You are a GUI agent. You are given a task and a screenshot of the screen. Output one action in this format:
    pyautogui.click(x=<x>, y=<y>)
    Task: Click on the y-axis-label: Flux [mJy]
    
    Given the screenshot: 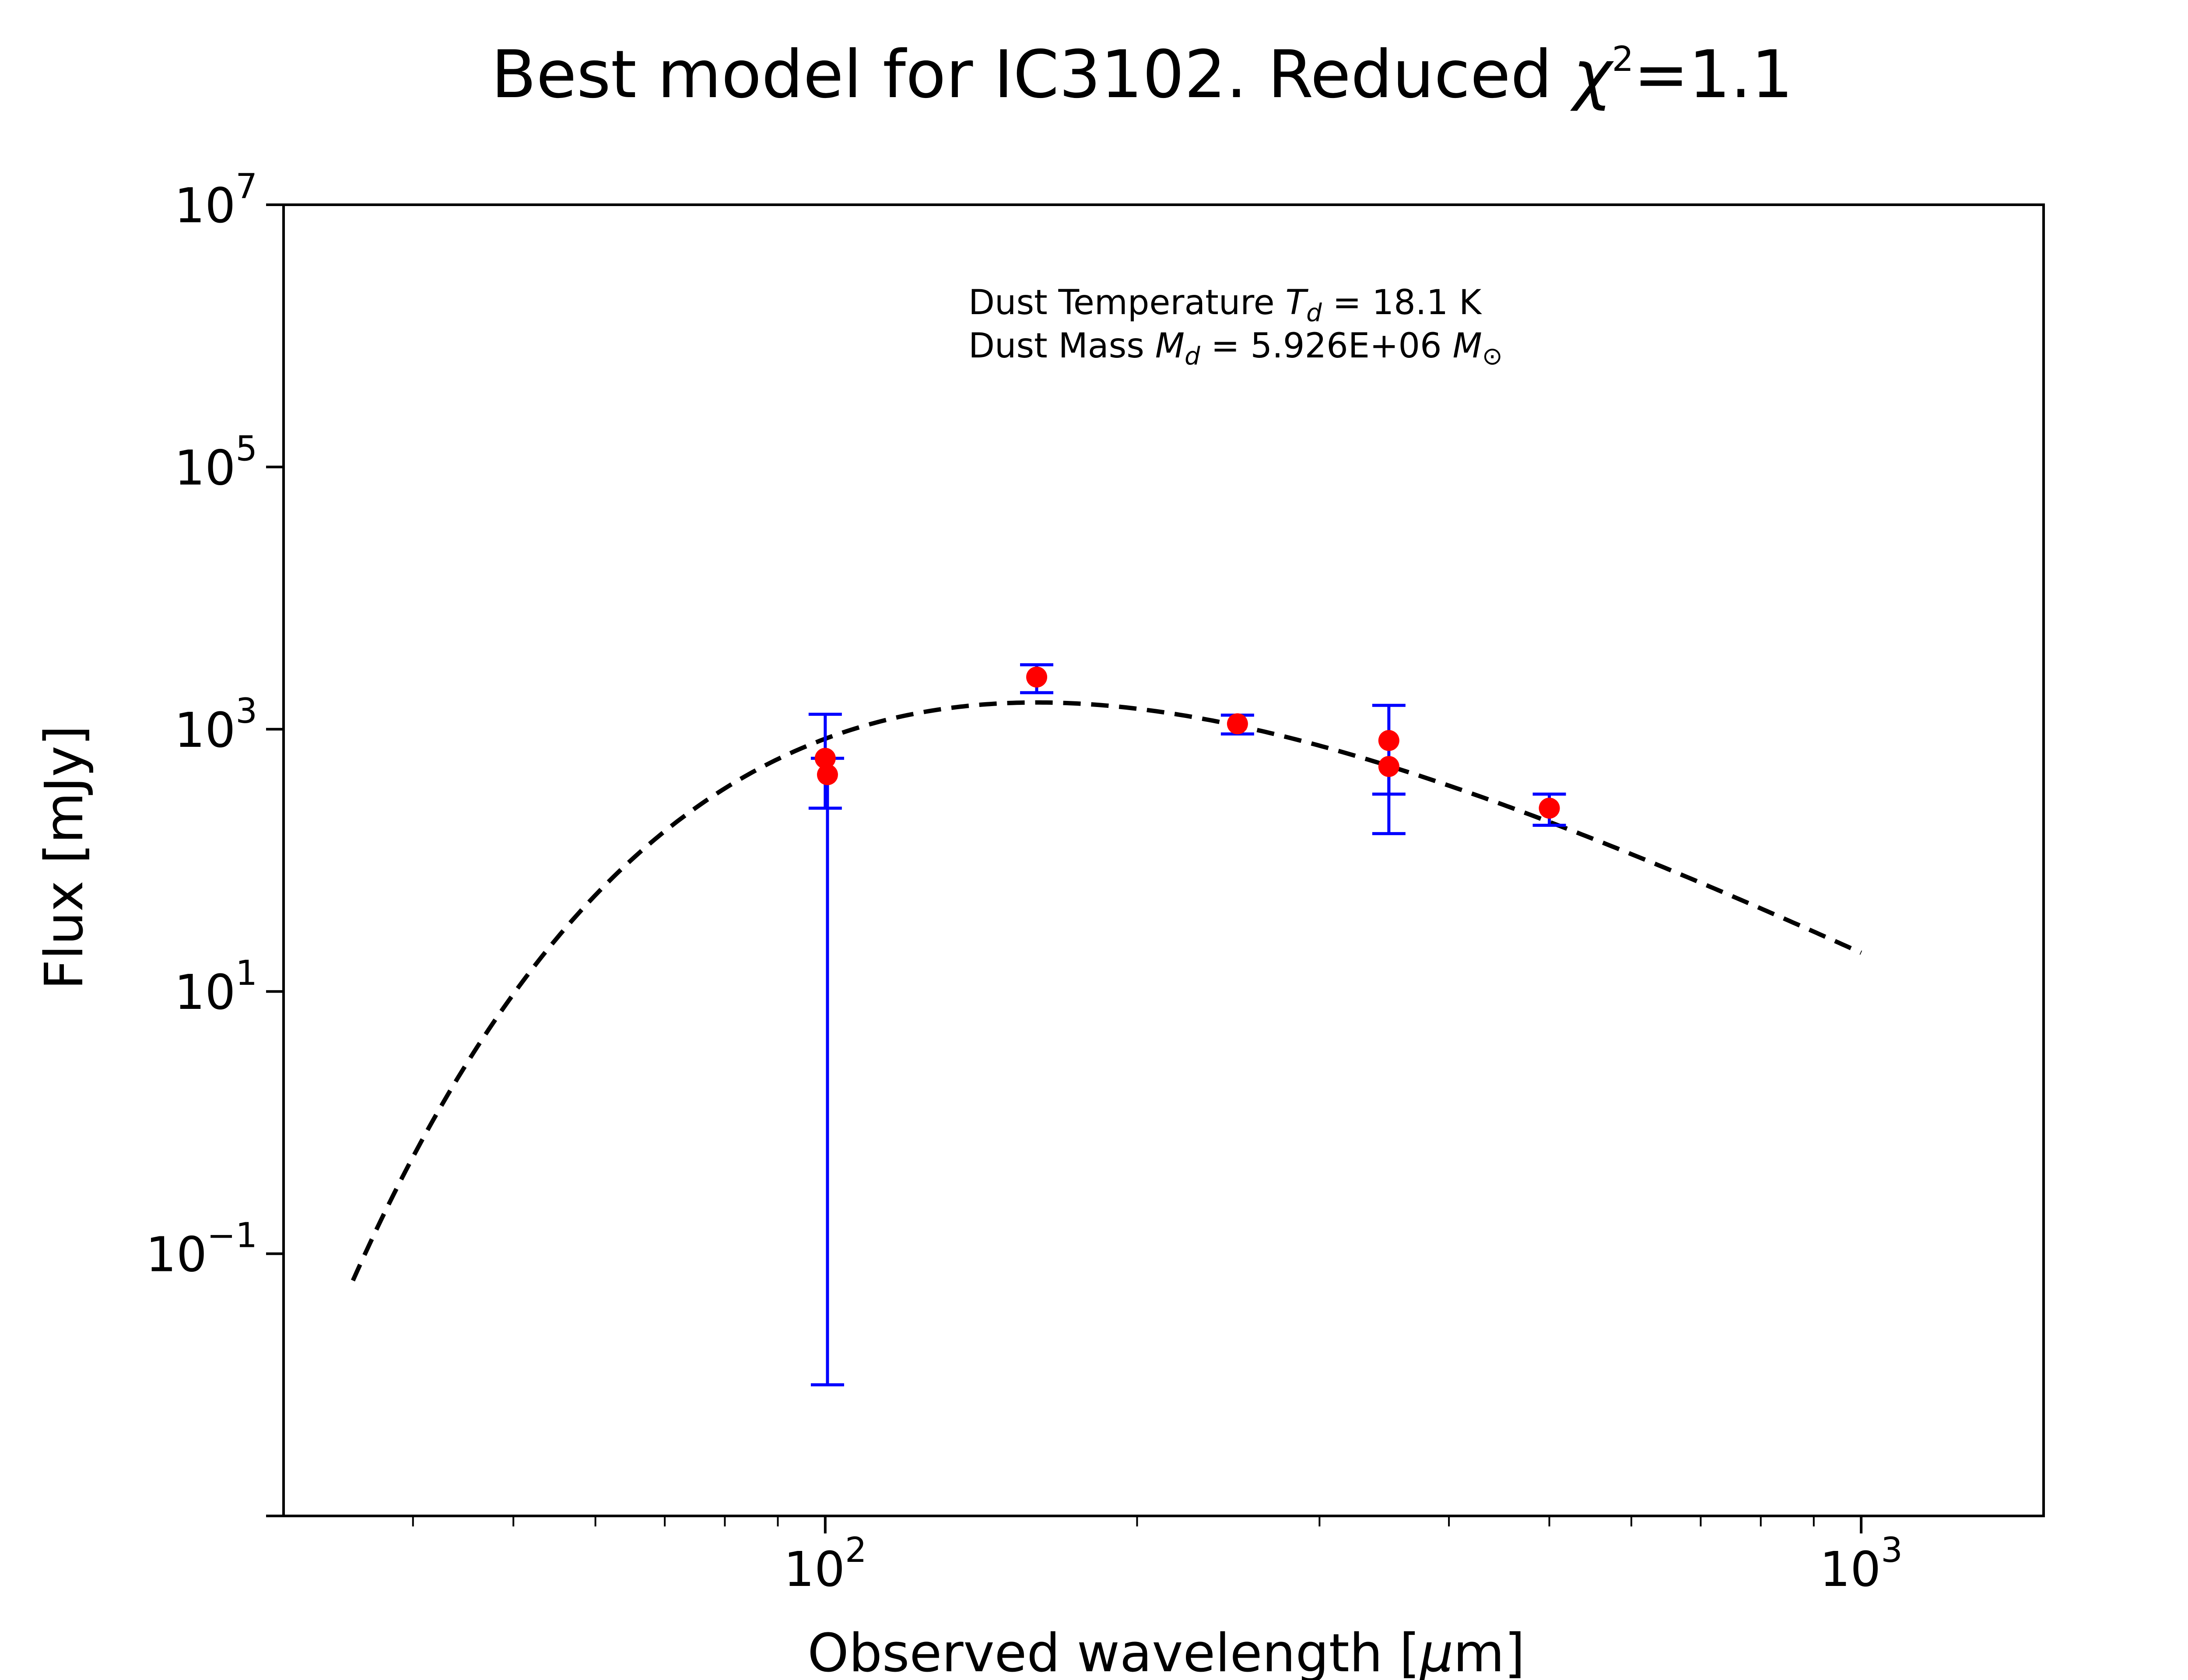 What is the action you would take?
    pyautogui.click(x=64, y=857)
    